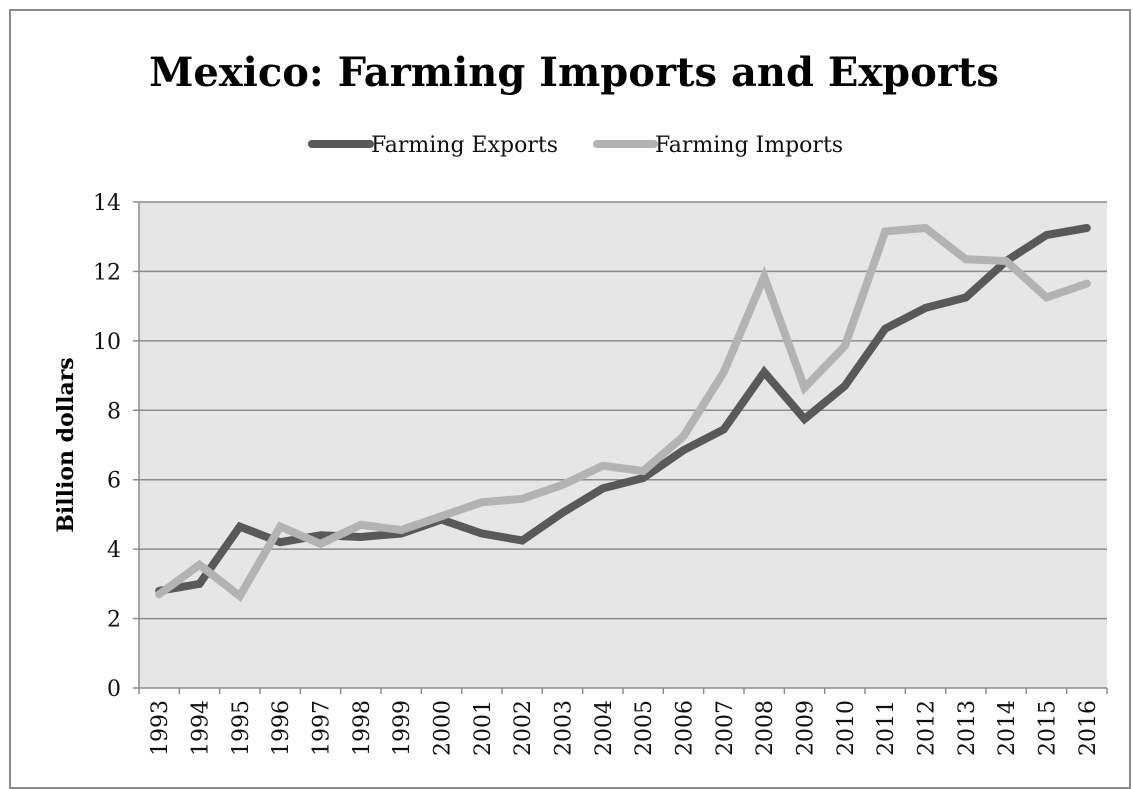  What do you see at coordinates (749, 145) in the screenshot?
I see `legend-label-imports: Farming Imports` at bounding box center [749, 145].